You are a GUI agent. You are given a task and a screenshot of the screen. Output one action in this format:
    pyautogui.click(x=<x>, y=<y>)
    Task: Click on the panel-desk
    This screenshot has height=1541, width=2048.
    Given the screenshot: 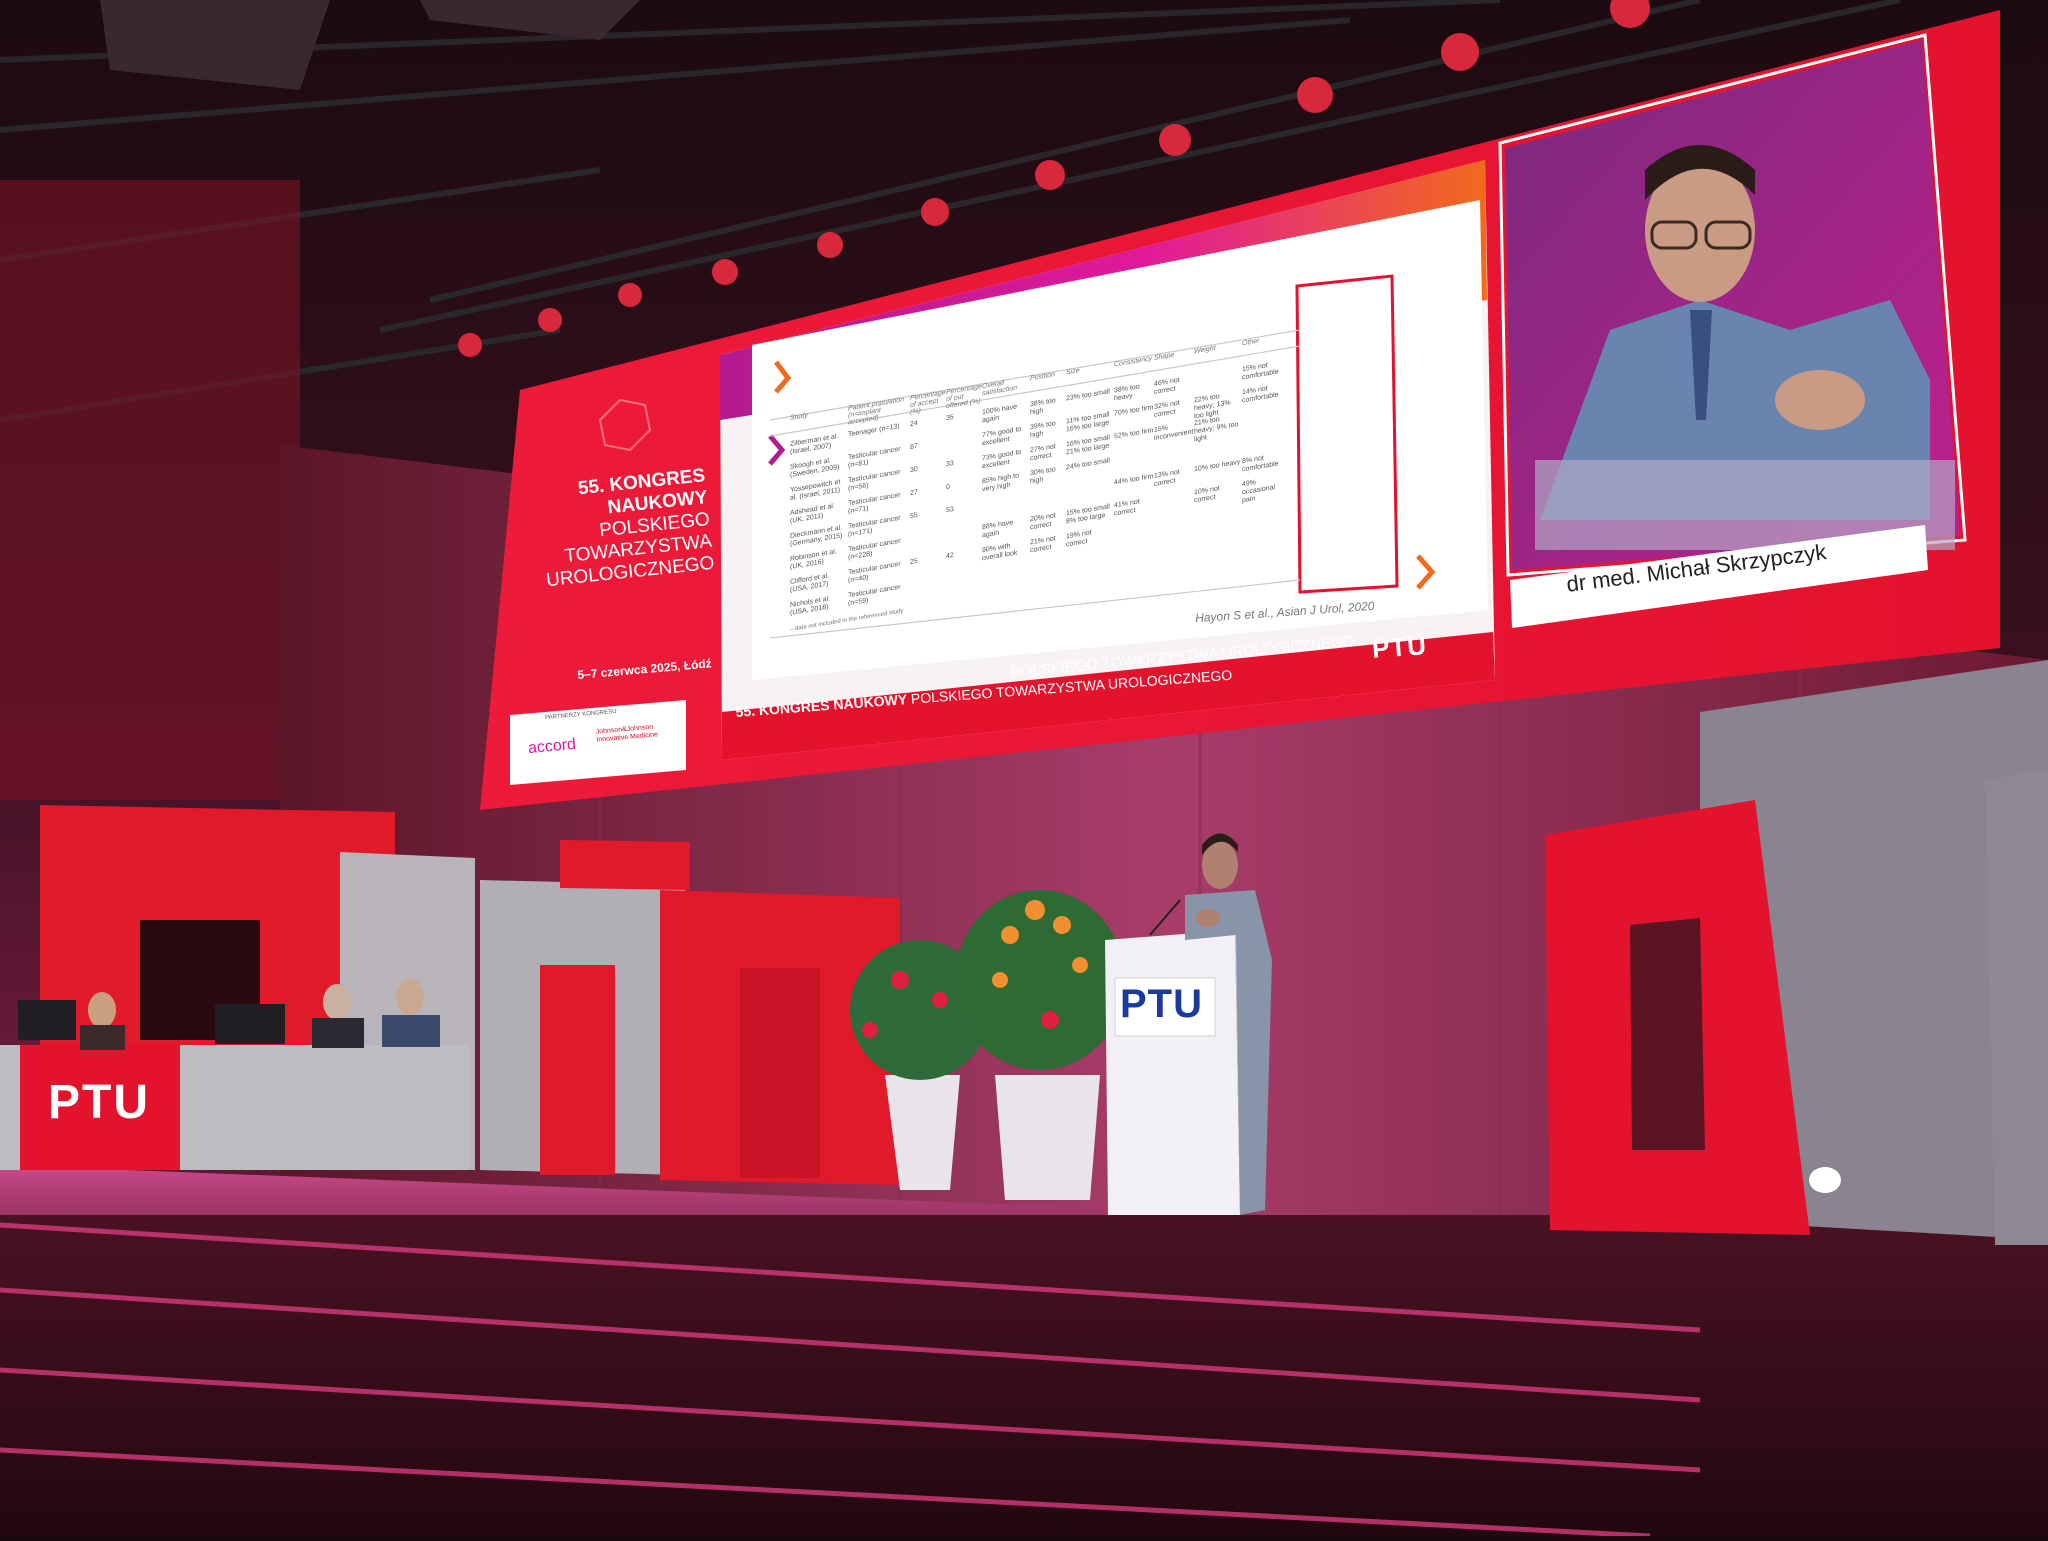 What is the action you would take?
    pyautogui.click(x=235, y=1074)
    